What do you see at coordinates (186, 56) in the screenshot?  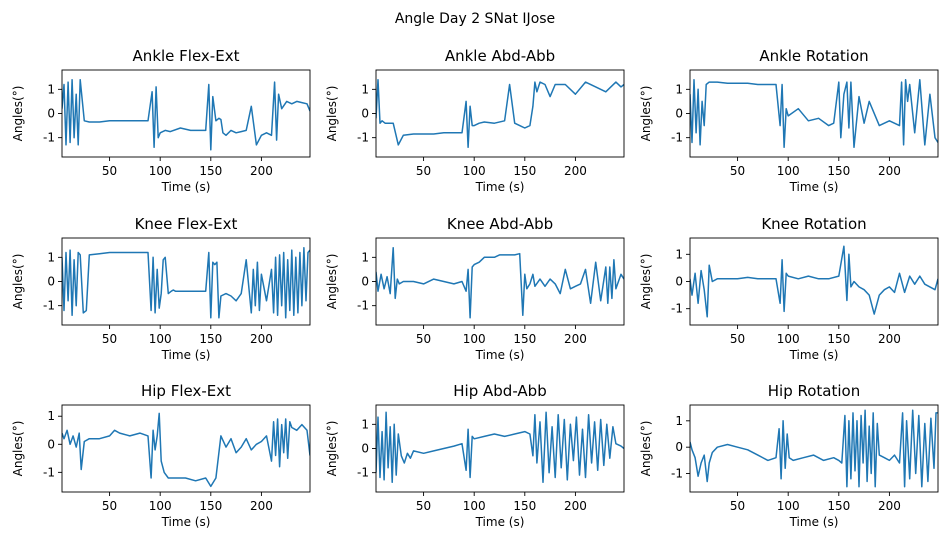 I see `subplot-title: Ankle Flex-Ext` at bounding box center [186, 56].